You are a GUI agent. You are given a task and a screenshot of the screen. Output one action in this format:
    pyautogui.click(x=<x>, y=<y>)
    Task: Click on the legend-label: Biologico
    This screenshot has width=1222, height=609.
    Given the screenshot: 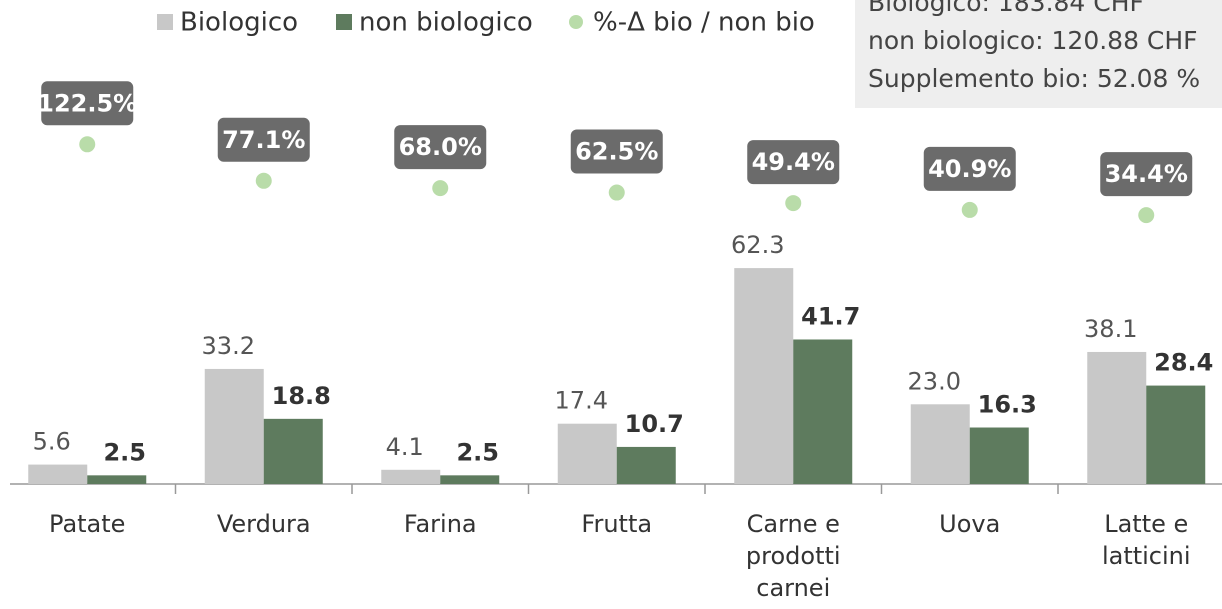 What is the action you would take?
    pyautogui.click(x=239, y=23)
    